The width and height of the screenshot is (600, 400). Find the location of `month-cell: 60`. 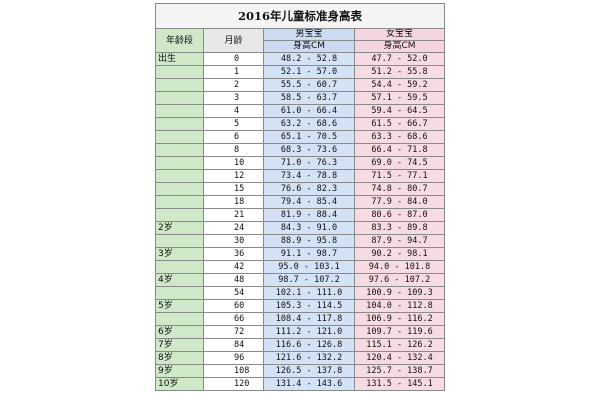

month-cell: 60 is located at coordinates (233, 306).